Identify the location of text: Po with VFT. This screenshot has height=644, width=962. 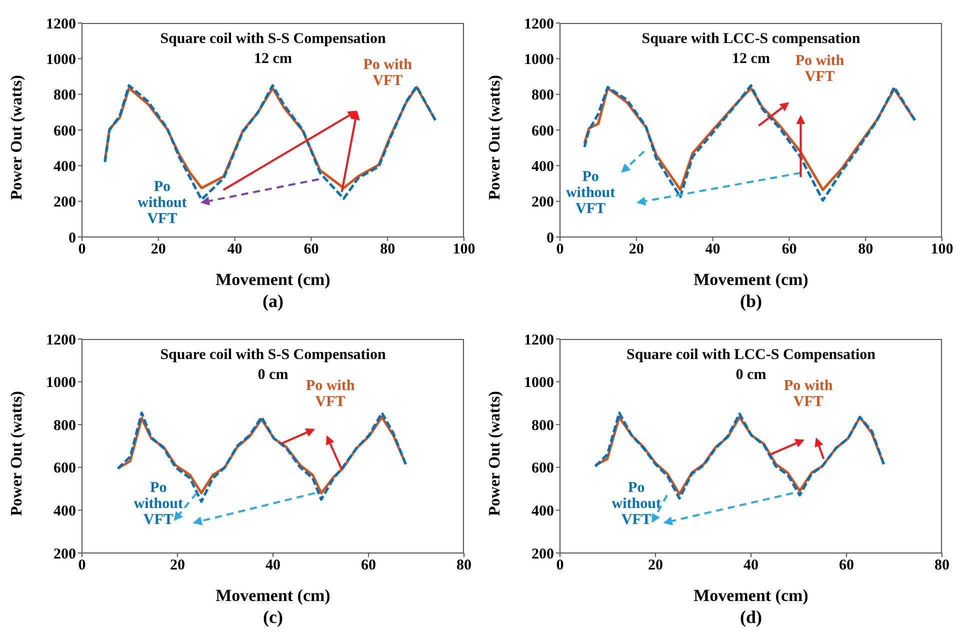
(820, 68).